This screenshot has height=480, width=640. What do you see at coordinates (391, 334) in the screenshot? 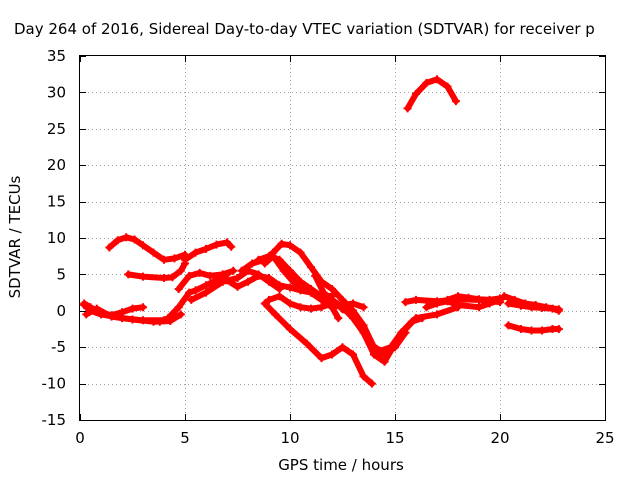
I see `series-s19` at bounding box center [391, 334].